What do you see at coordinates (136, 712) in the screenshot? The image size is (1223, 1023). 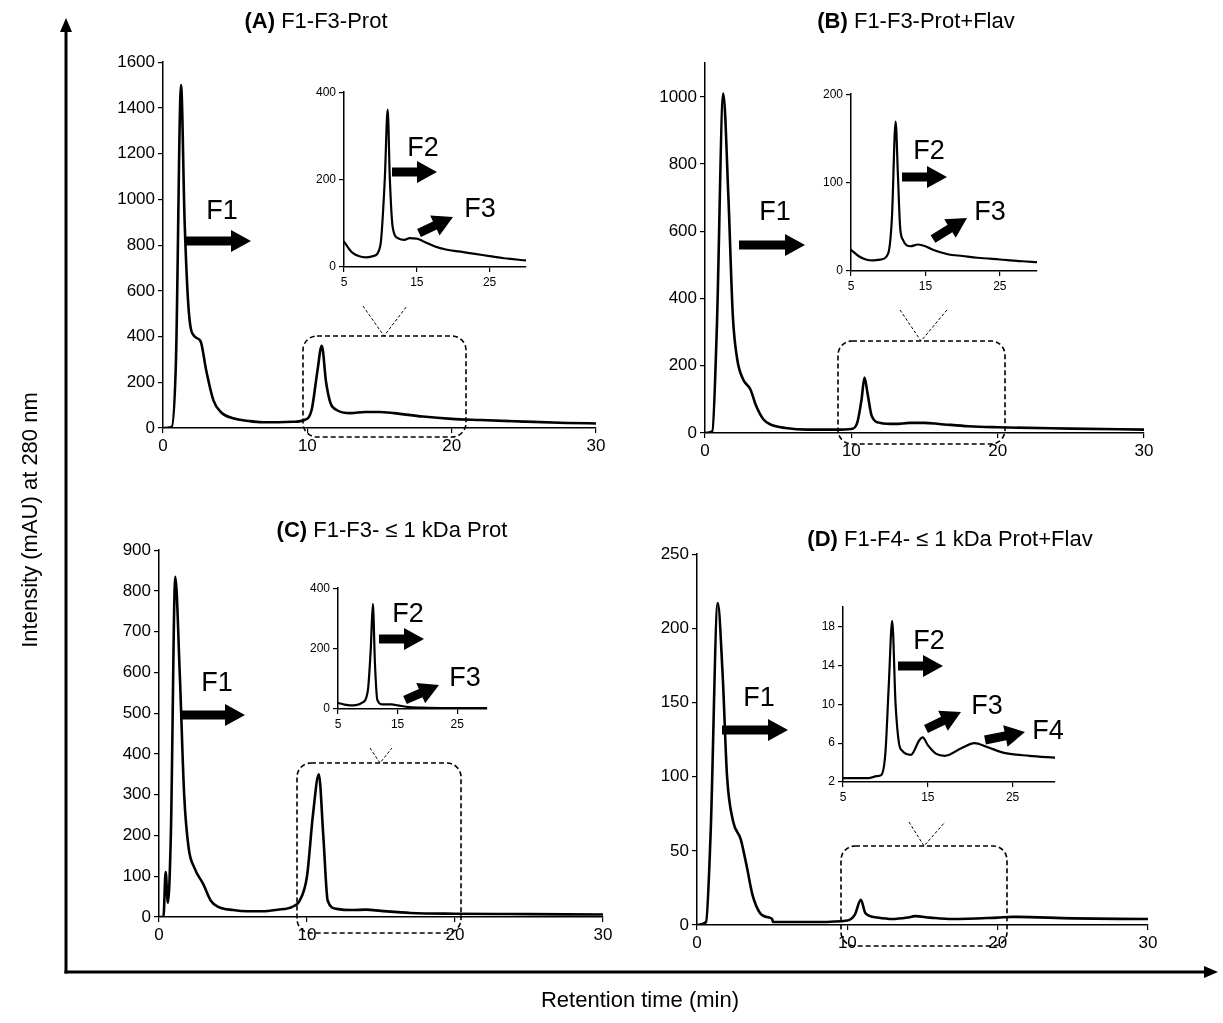 I see `y-tick-label: 500` at bounding box center [136, 712].